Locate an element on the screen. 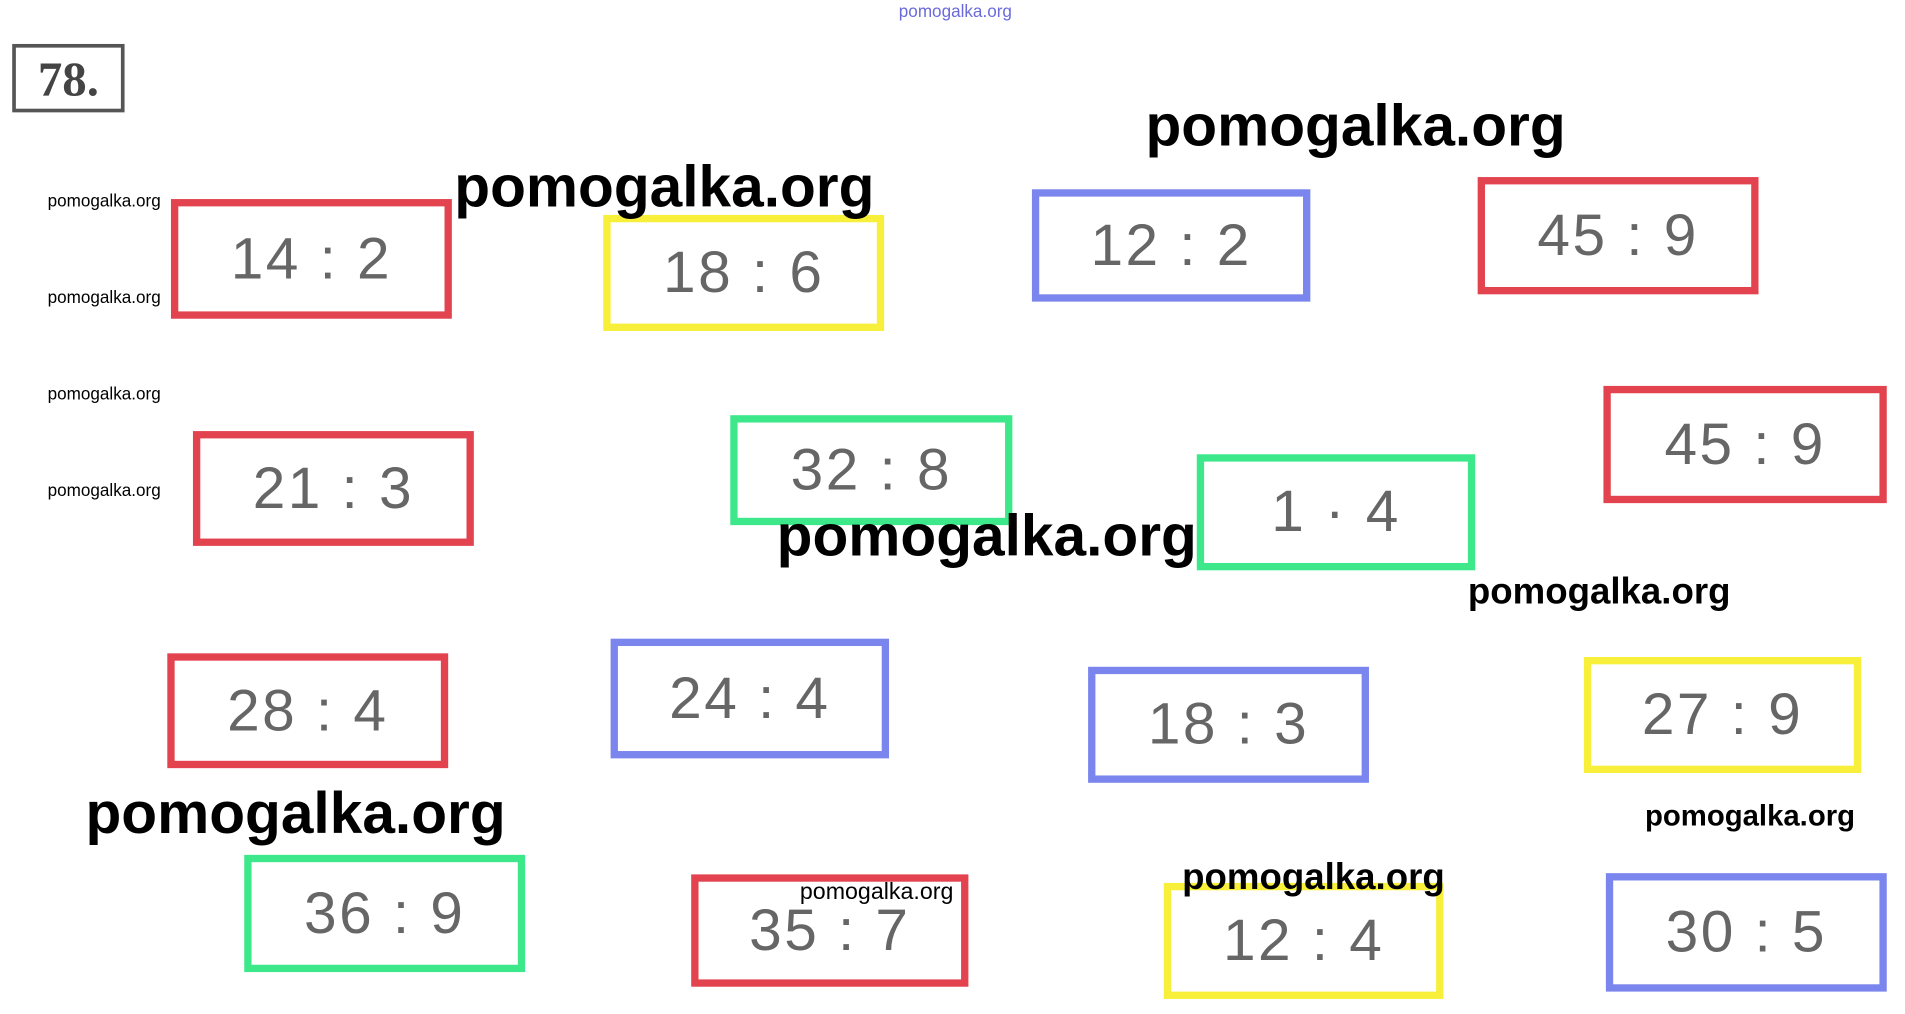  number-card: 14 : 2 is located at coordinates (311, 259).